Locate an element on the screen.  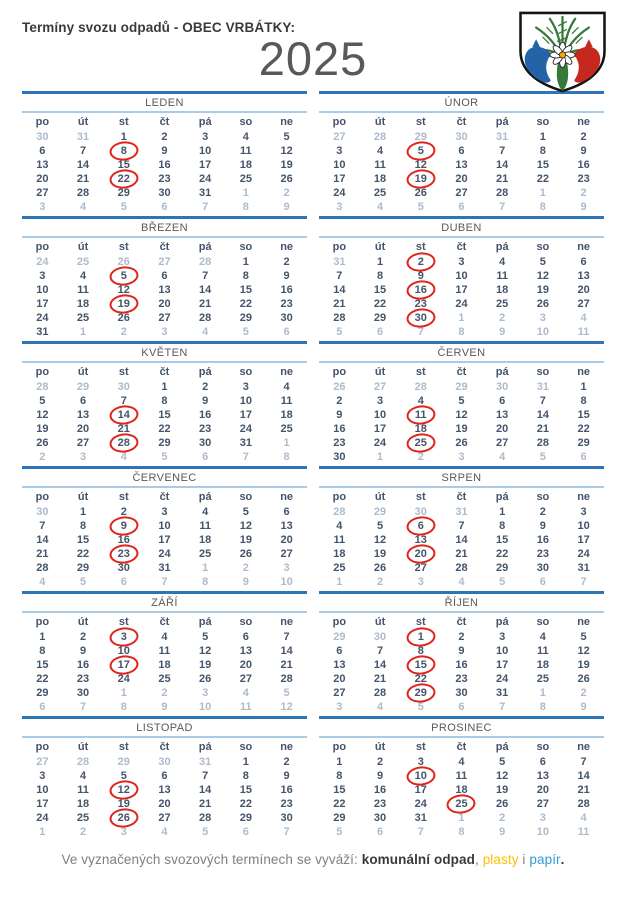
week-row: 1 2 3 4 5 6 7 is located at coordinates (461, 762).